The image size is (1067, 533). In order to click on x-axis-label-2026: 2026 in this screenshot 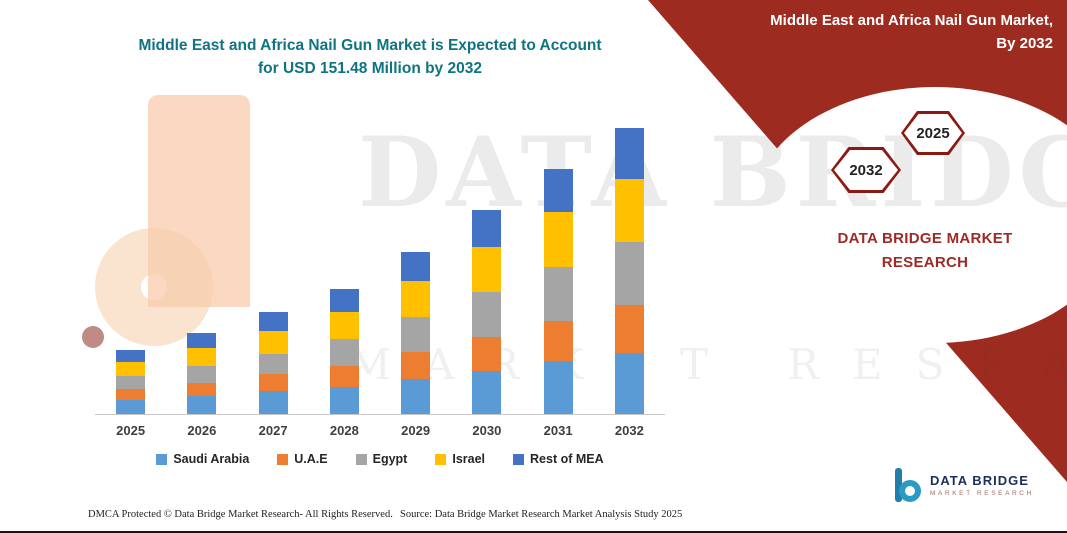, I will do `click(202, 430)`.